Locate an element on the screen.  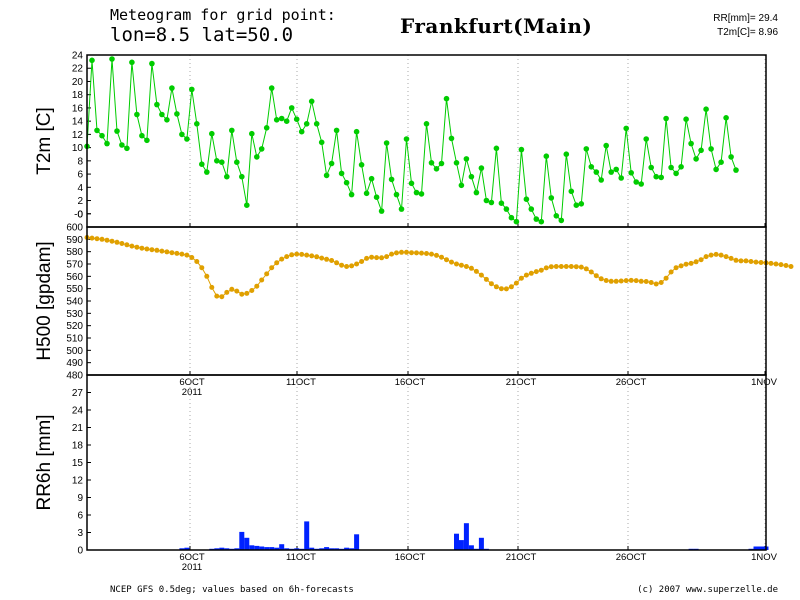
y-tick-label: 4 is located at coordinates (80, 188).